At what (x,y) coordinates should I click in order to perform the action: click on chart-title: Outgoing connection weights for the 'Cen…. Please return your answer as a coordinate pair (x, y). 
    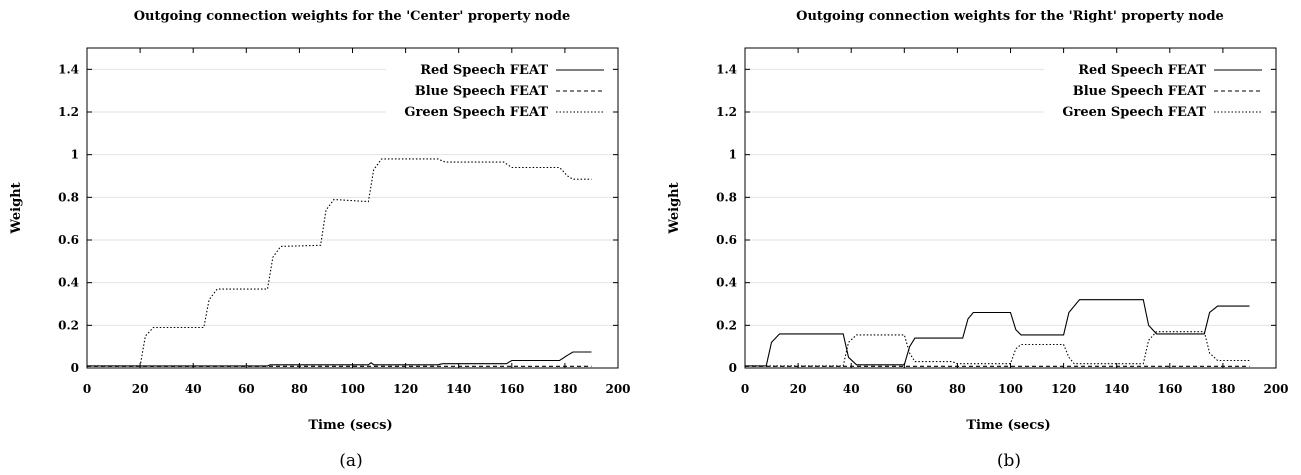
    Looking at the image, I should click on (352, 16).